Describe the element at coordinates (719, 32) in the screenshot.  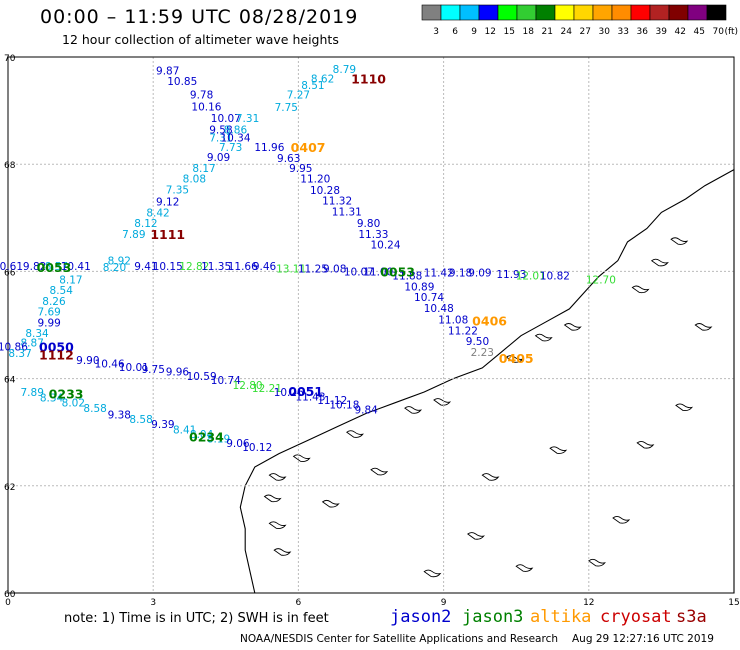
I see `colorbar-label: 70` at that location.